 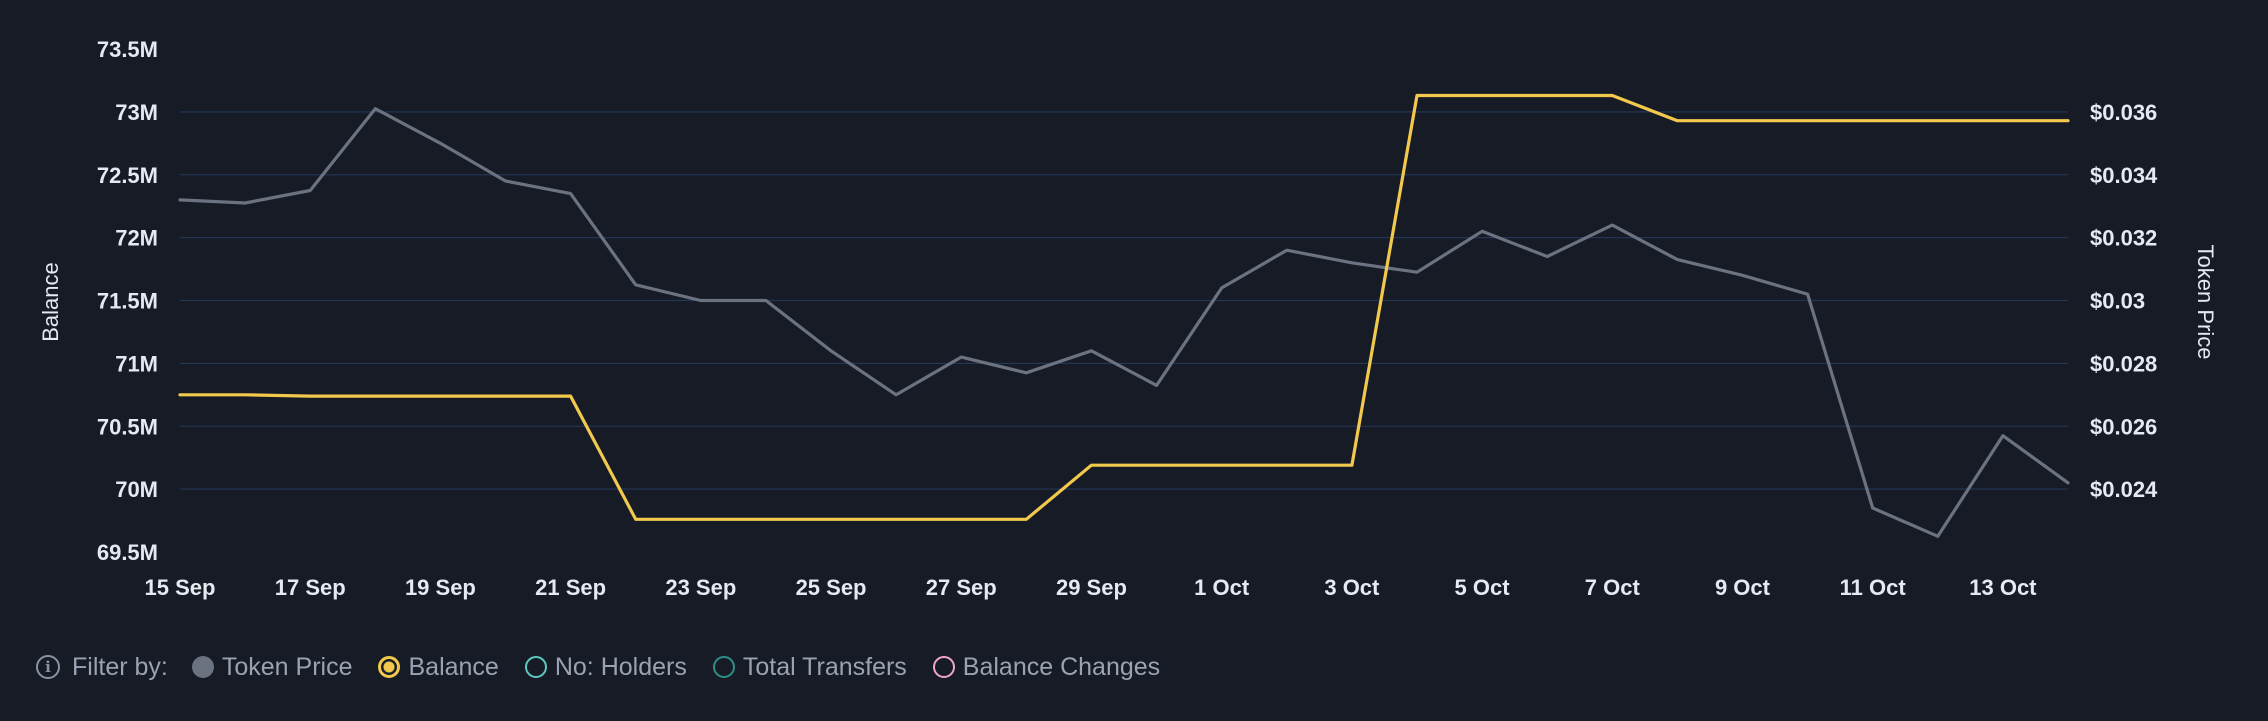 What do you see at coordinates (136, 489) in the screenshot?
I see `left-axis-tick-label: 70M` at bounding box center [136, 489].